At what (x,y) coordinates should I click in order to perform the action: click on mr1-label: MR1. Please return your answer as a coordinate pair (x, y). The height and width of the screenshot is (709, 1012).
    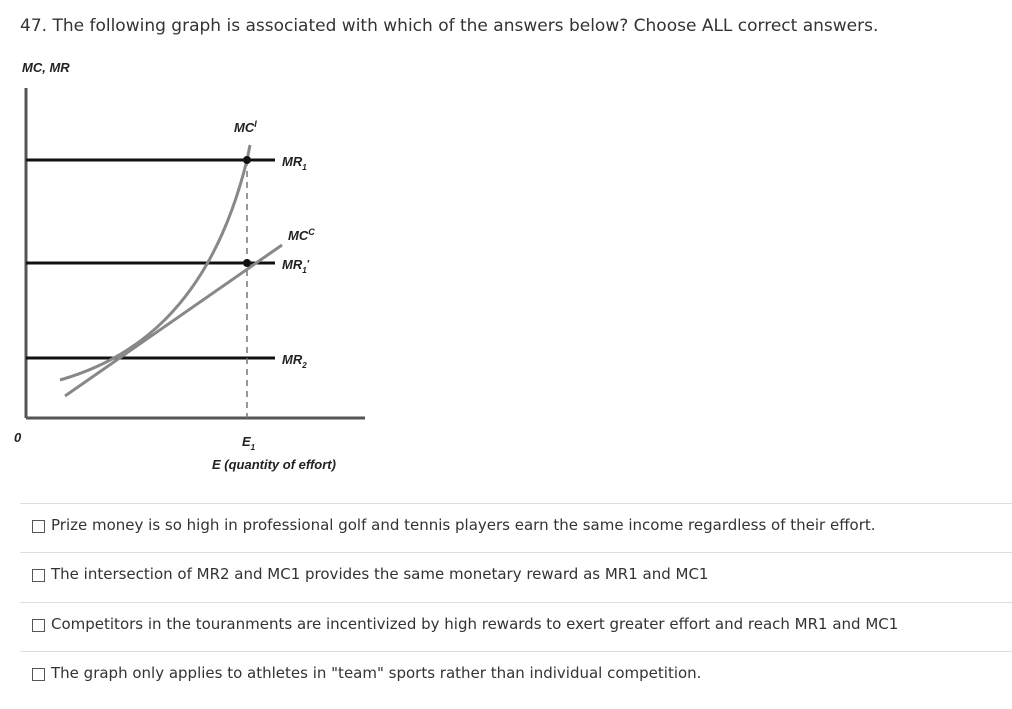
    Looking at the image, I should click on (294, 163).